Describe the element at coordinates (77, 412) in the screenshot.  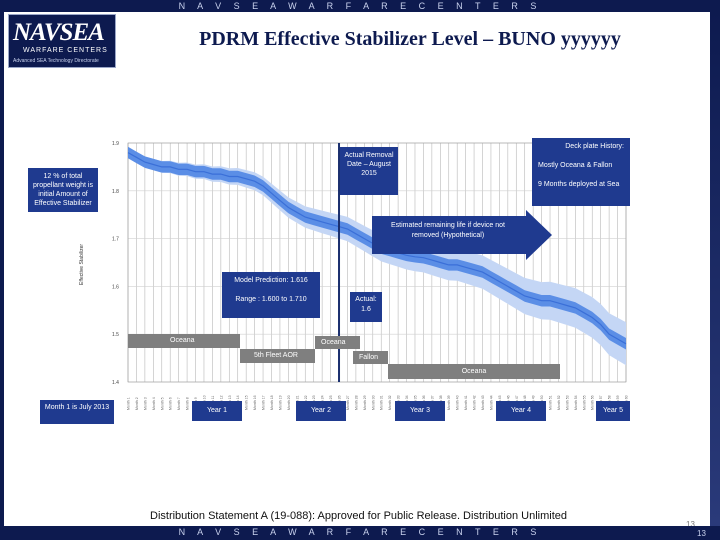
I see `month1-box: Month 1 is July 2013` at that location.